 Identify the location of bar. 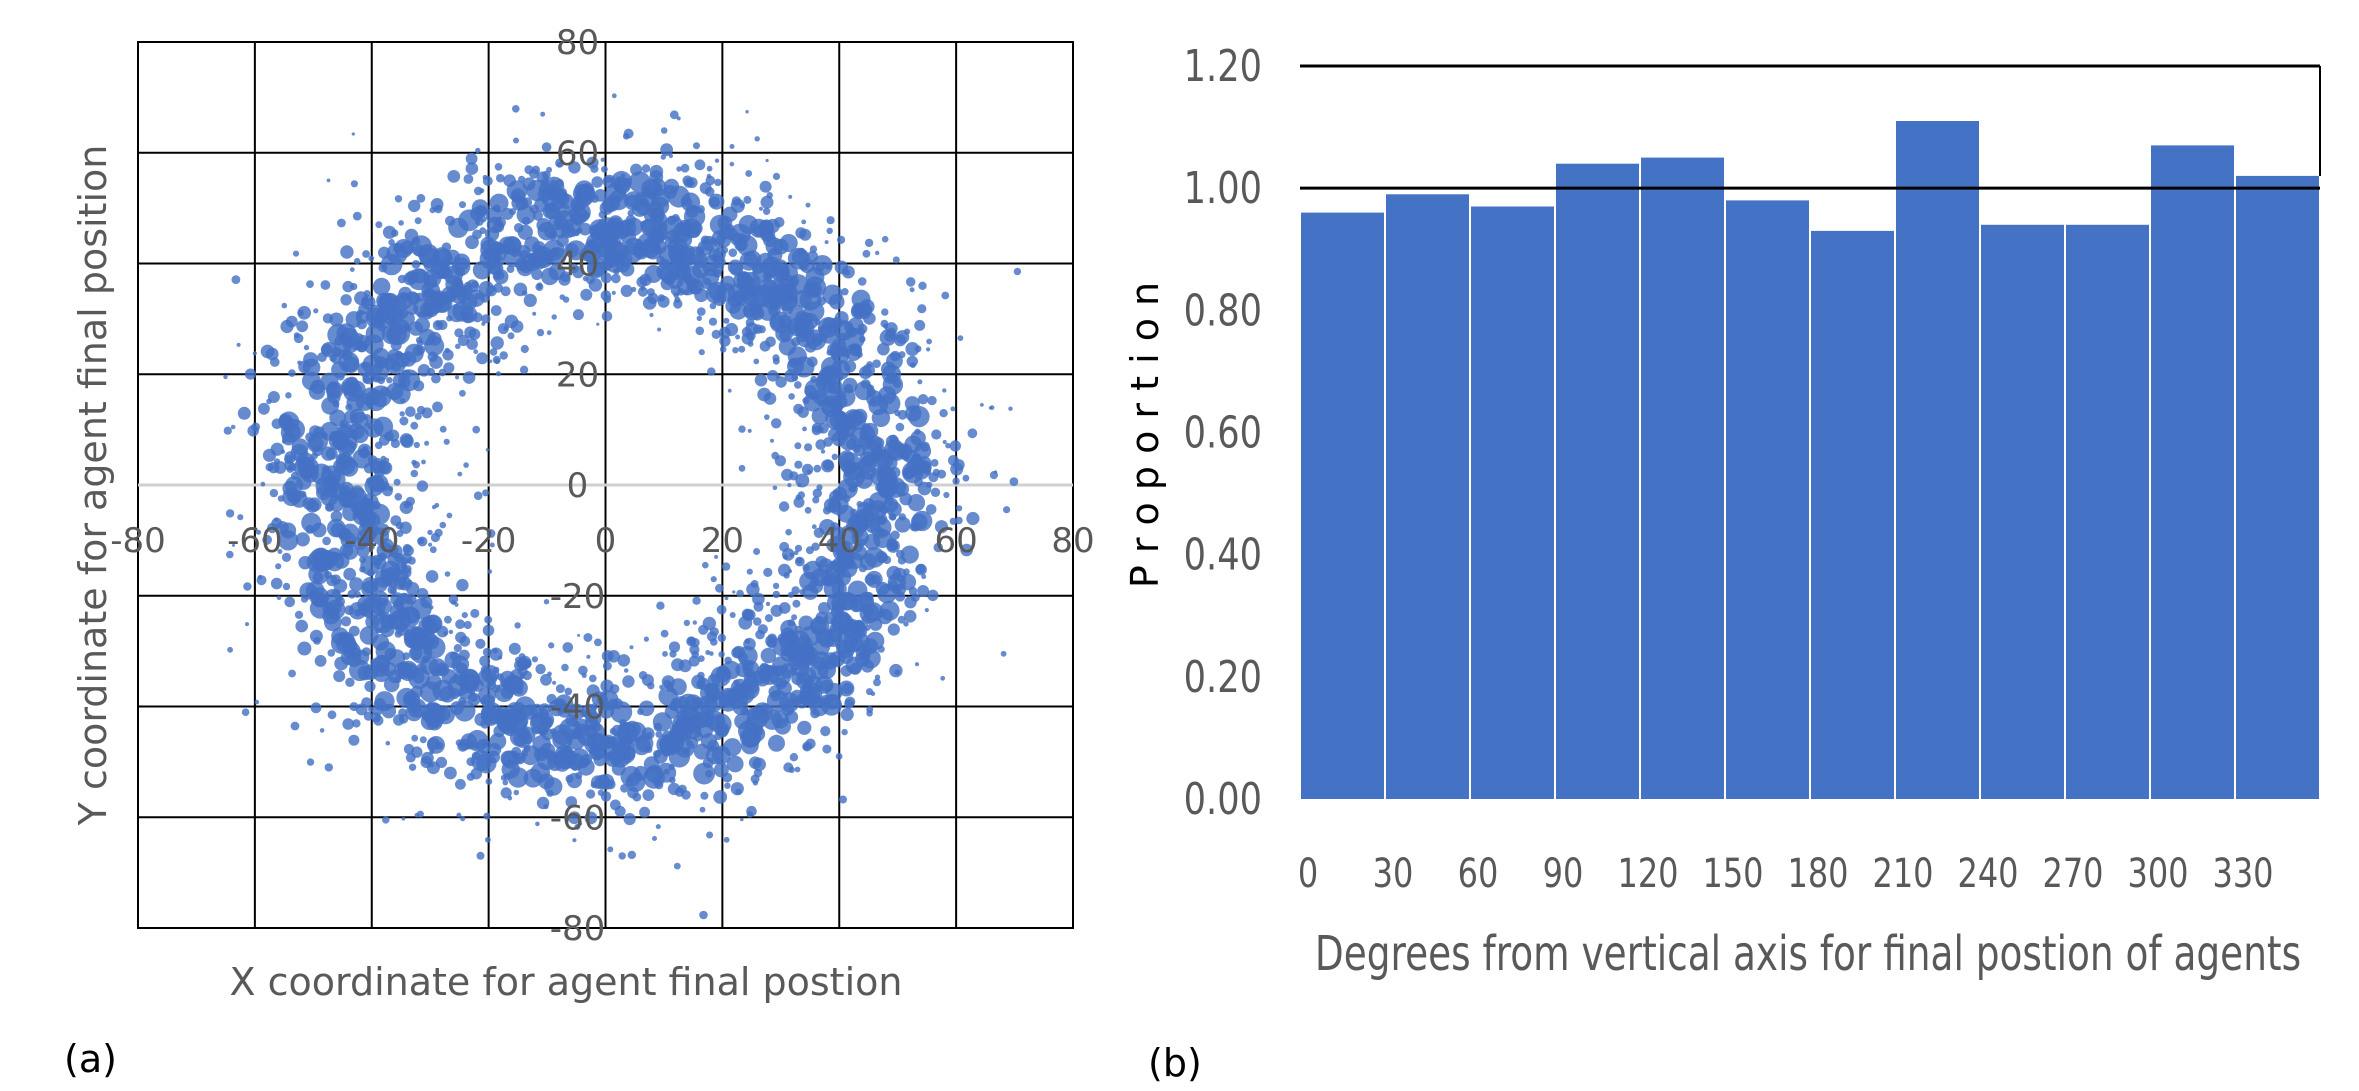
(1852, 514).